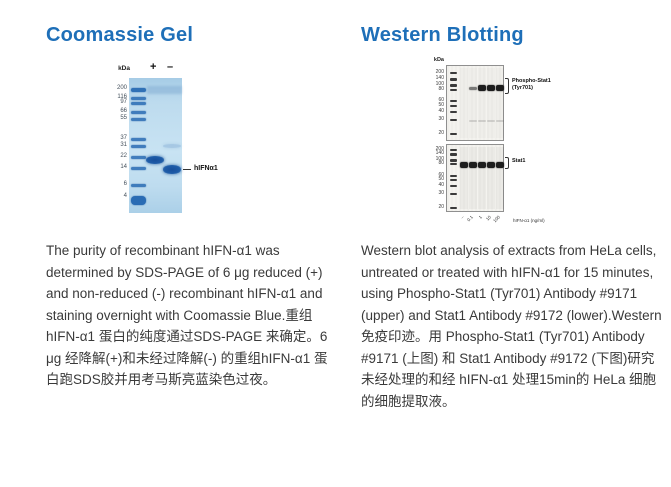 The image size is (671, 487). I want to click on wb-marker-label-1-200: 200, so click(439, 149).